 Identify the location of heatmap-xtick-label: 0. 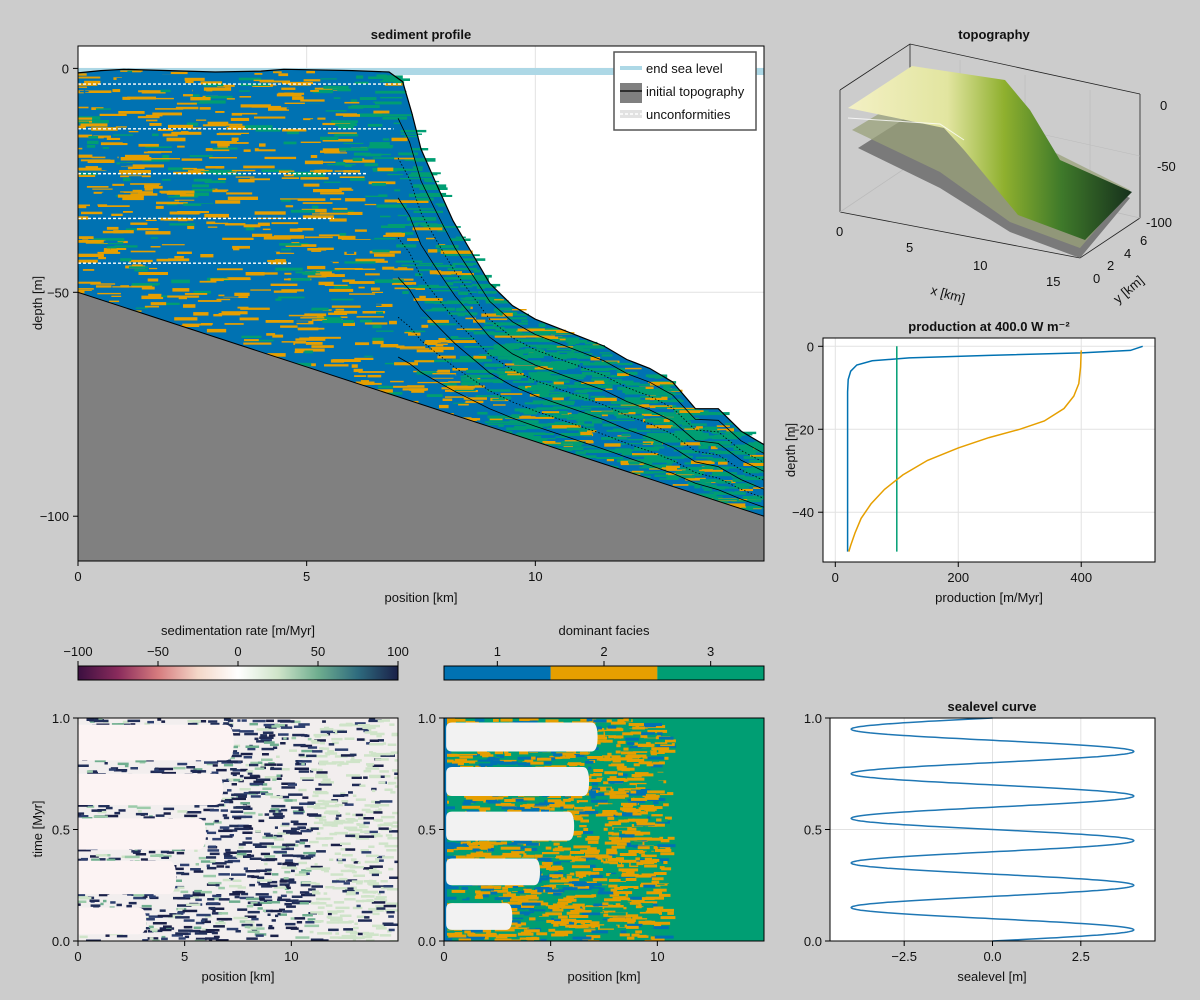
(443, 956).